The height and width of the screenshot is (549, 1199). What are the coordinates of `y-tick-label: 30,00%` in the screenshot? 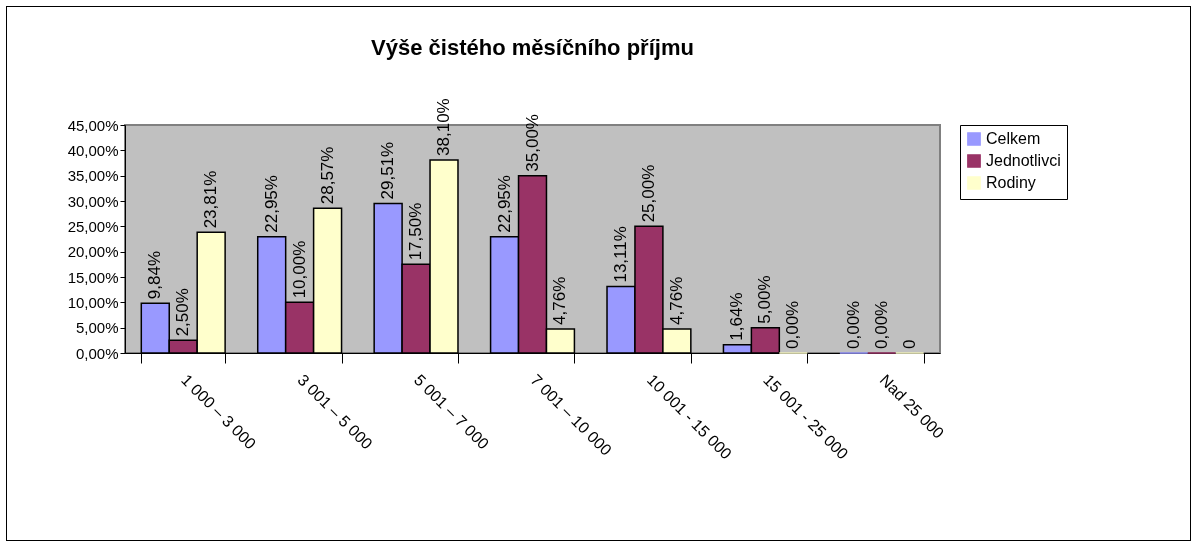 It's located at (93, 201).